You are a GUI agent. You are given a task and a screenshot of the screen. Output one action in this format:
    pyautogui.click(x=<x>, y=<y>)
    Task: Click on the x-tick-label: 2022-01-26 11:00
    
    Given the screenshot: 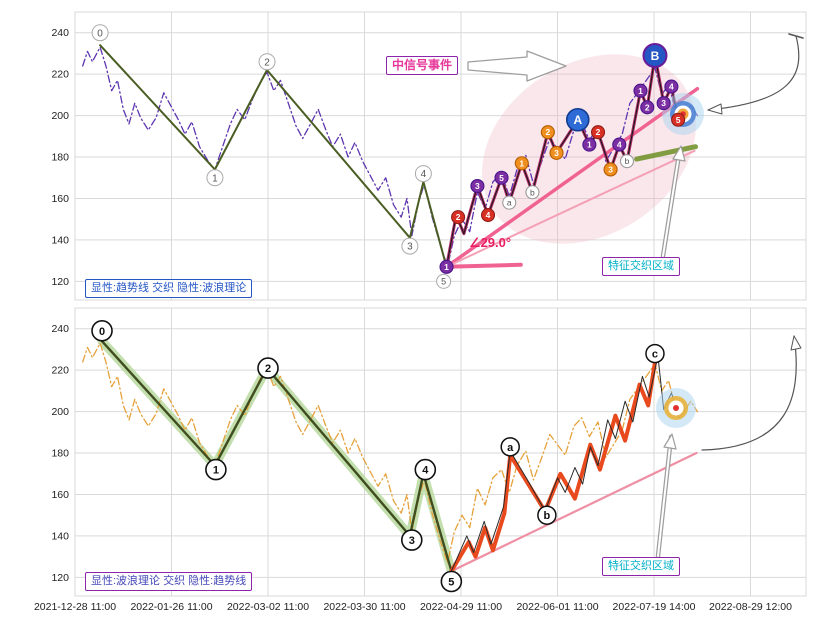 What is the action you would take?
    pyautogui.click(x=171, y=607)
    